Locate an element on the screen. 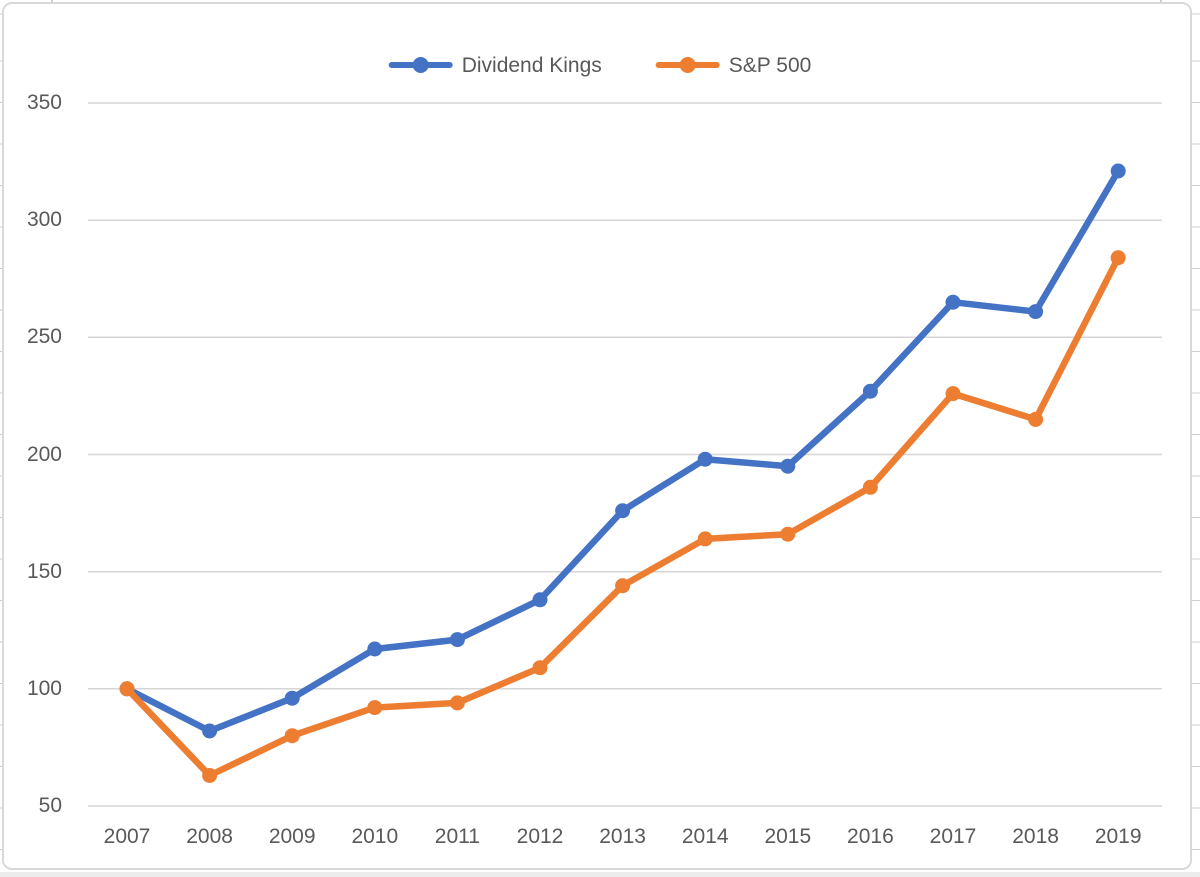  y-axis-tick-label: 50 is located at coordinates (50, 805).